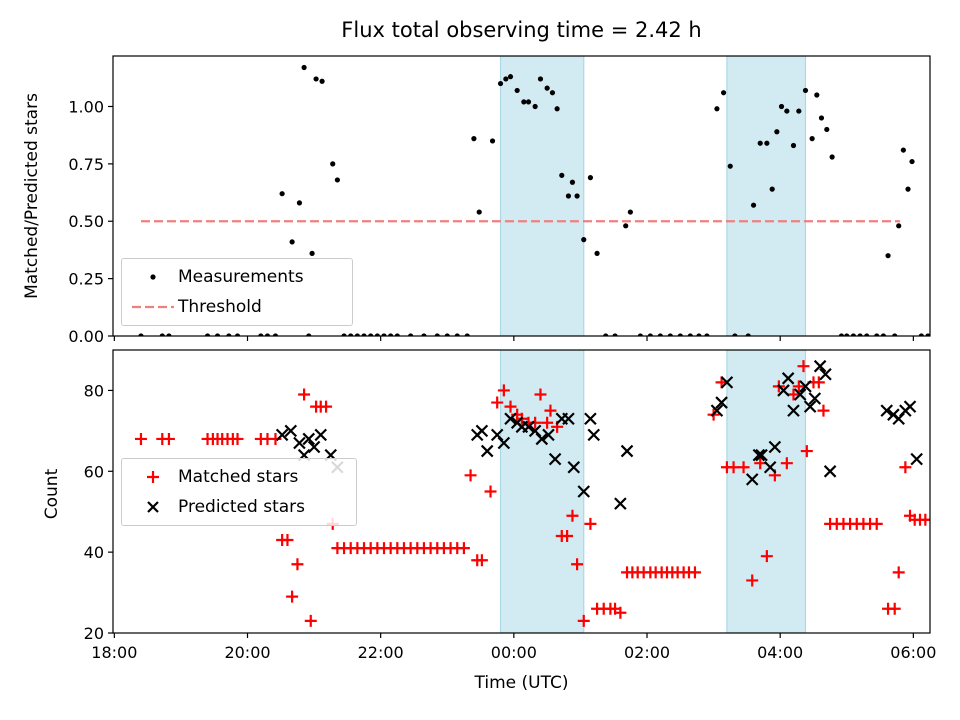 The width and height of the screenshot is (960, 720). Describe the element at coordinates (241, 507) in the screenshot. I see `legend-label-predicted: Predicted stars` at that location.